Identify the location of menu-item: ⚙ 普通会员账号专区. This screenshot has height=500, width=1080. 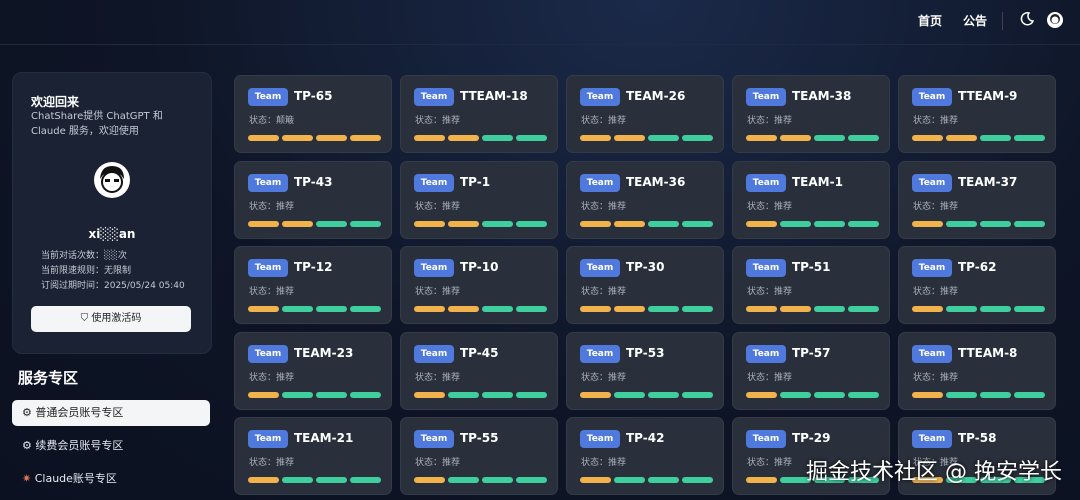
(111, 413).